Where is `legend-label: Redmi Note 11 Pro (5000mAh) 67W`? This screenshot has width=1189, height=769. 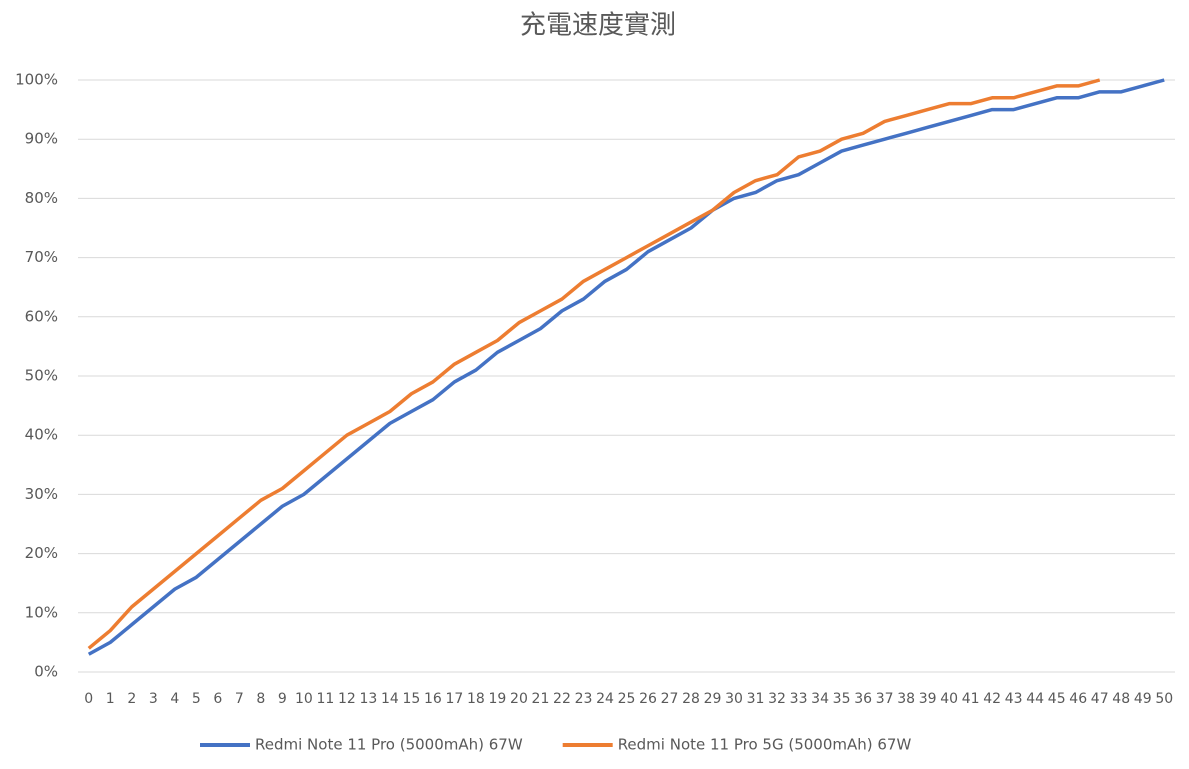 legend-label: Redmi Note 11 Pro (5000mAh) 67W is located at coordinates (389, 745).